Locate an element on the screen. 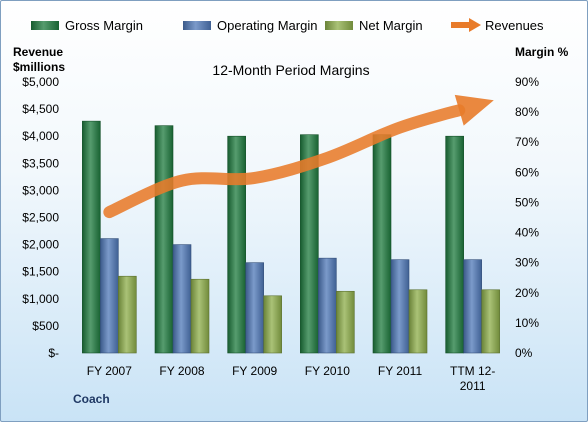 This screenshot has width=588, height=423. left-tick-label: $3,000 is located at coordinates (40, 190).